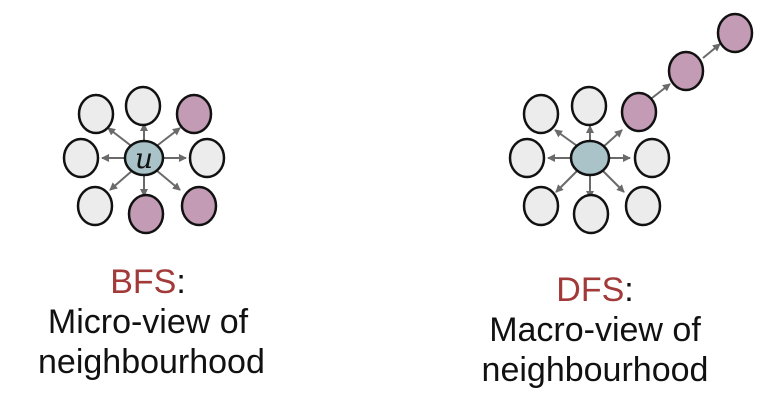 Image resolution: width=778 pixels, height=415 pixels. I want to click on bfs-colon: :, so click(181, 282).